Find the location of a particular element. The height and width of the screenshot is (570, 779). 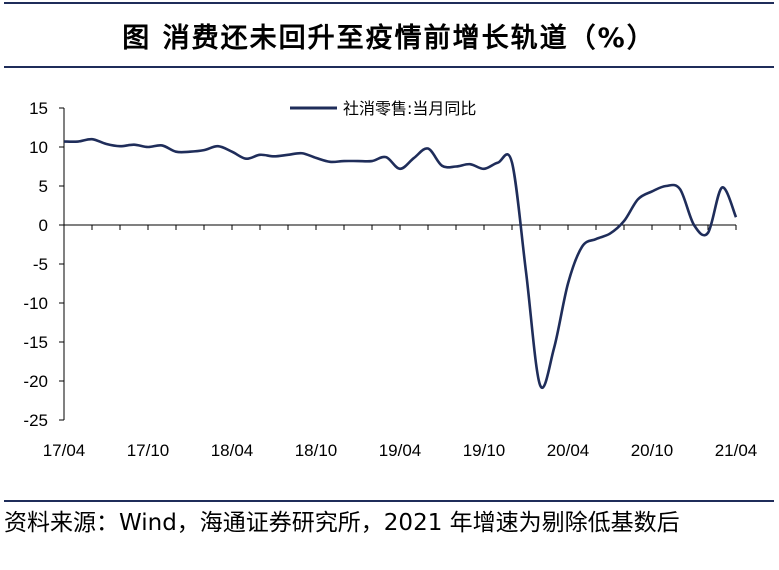

x-tick-label: 17/10 is located at coordinates (148, 450).